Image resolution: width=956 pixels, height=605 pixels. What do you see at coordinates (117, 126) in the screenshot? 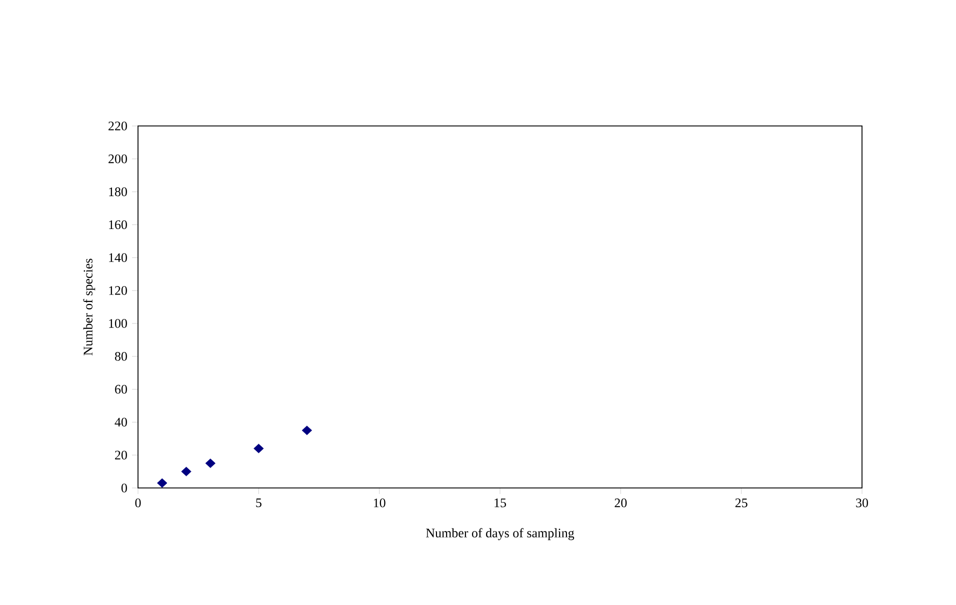
I see `y-tick-label: 220` at bounding box center [117, 126].